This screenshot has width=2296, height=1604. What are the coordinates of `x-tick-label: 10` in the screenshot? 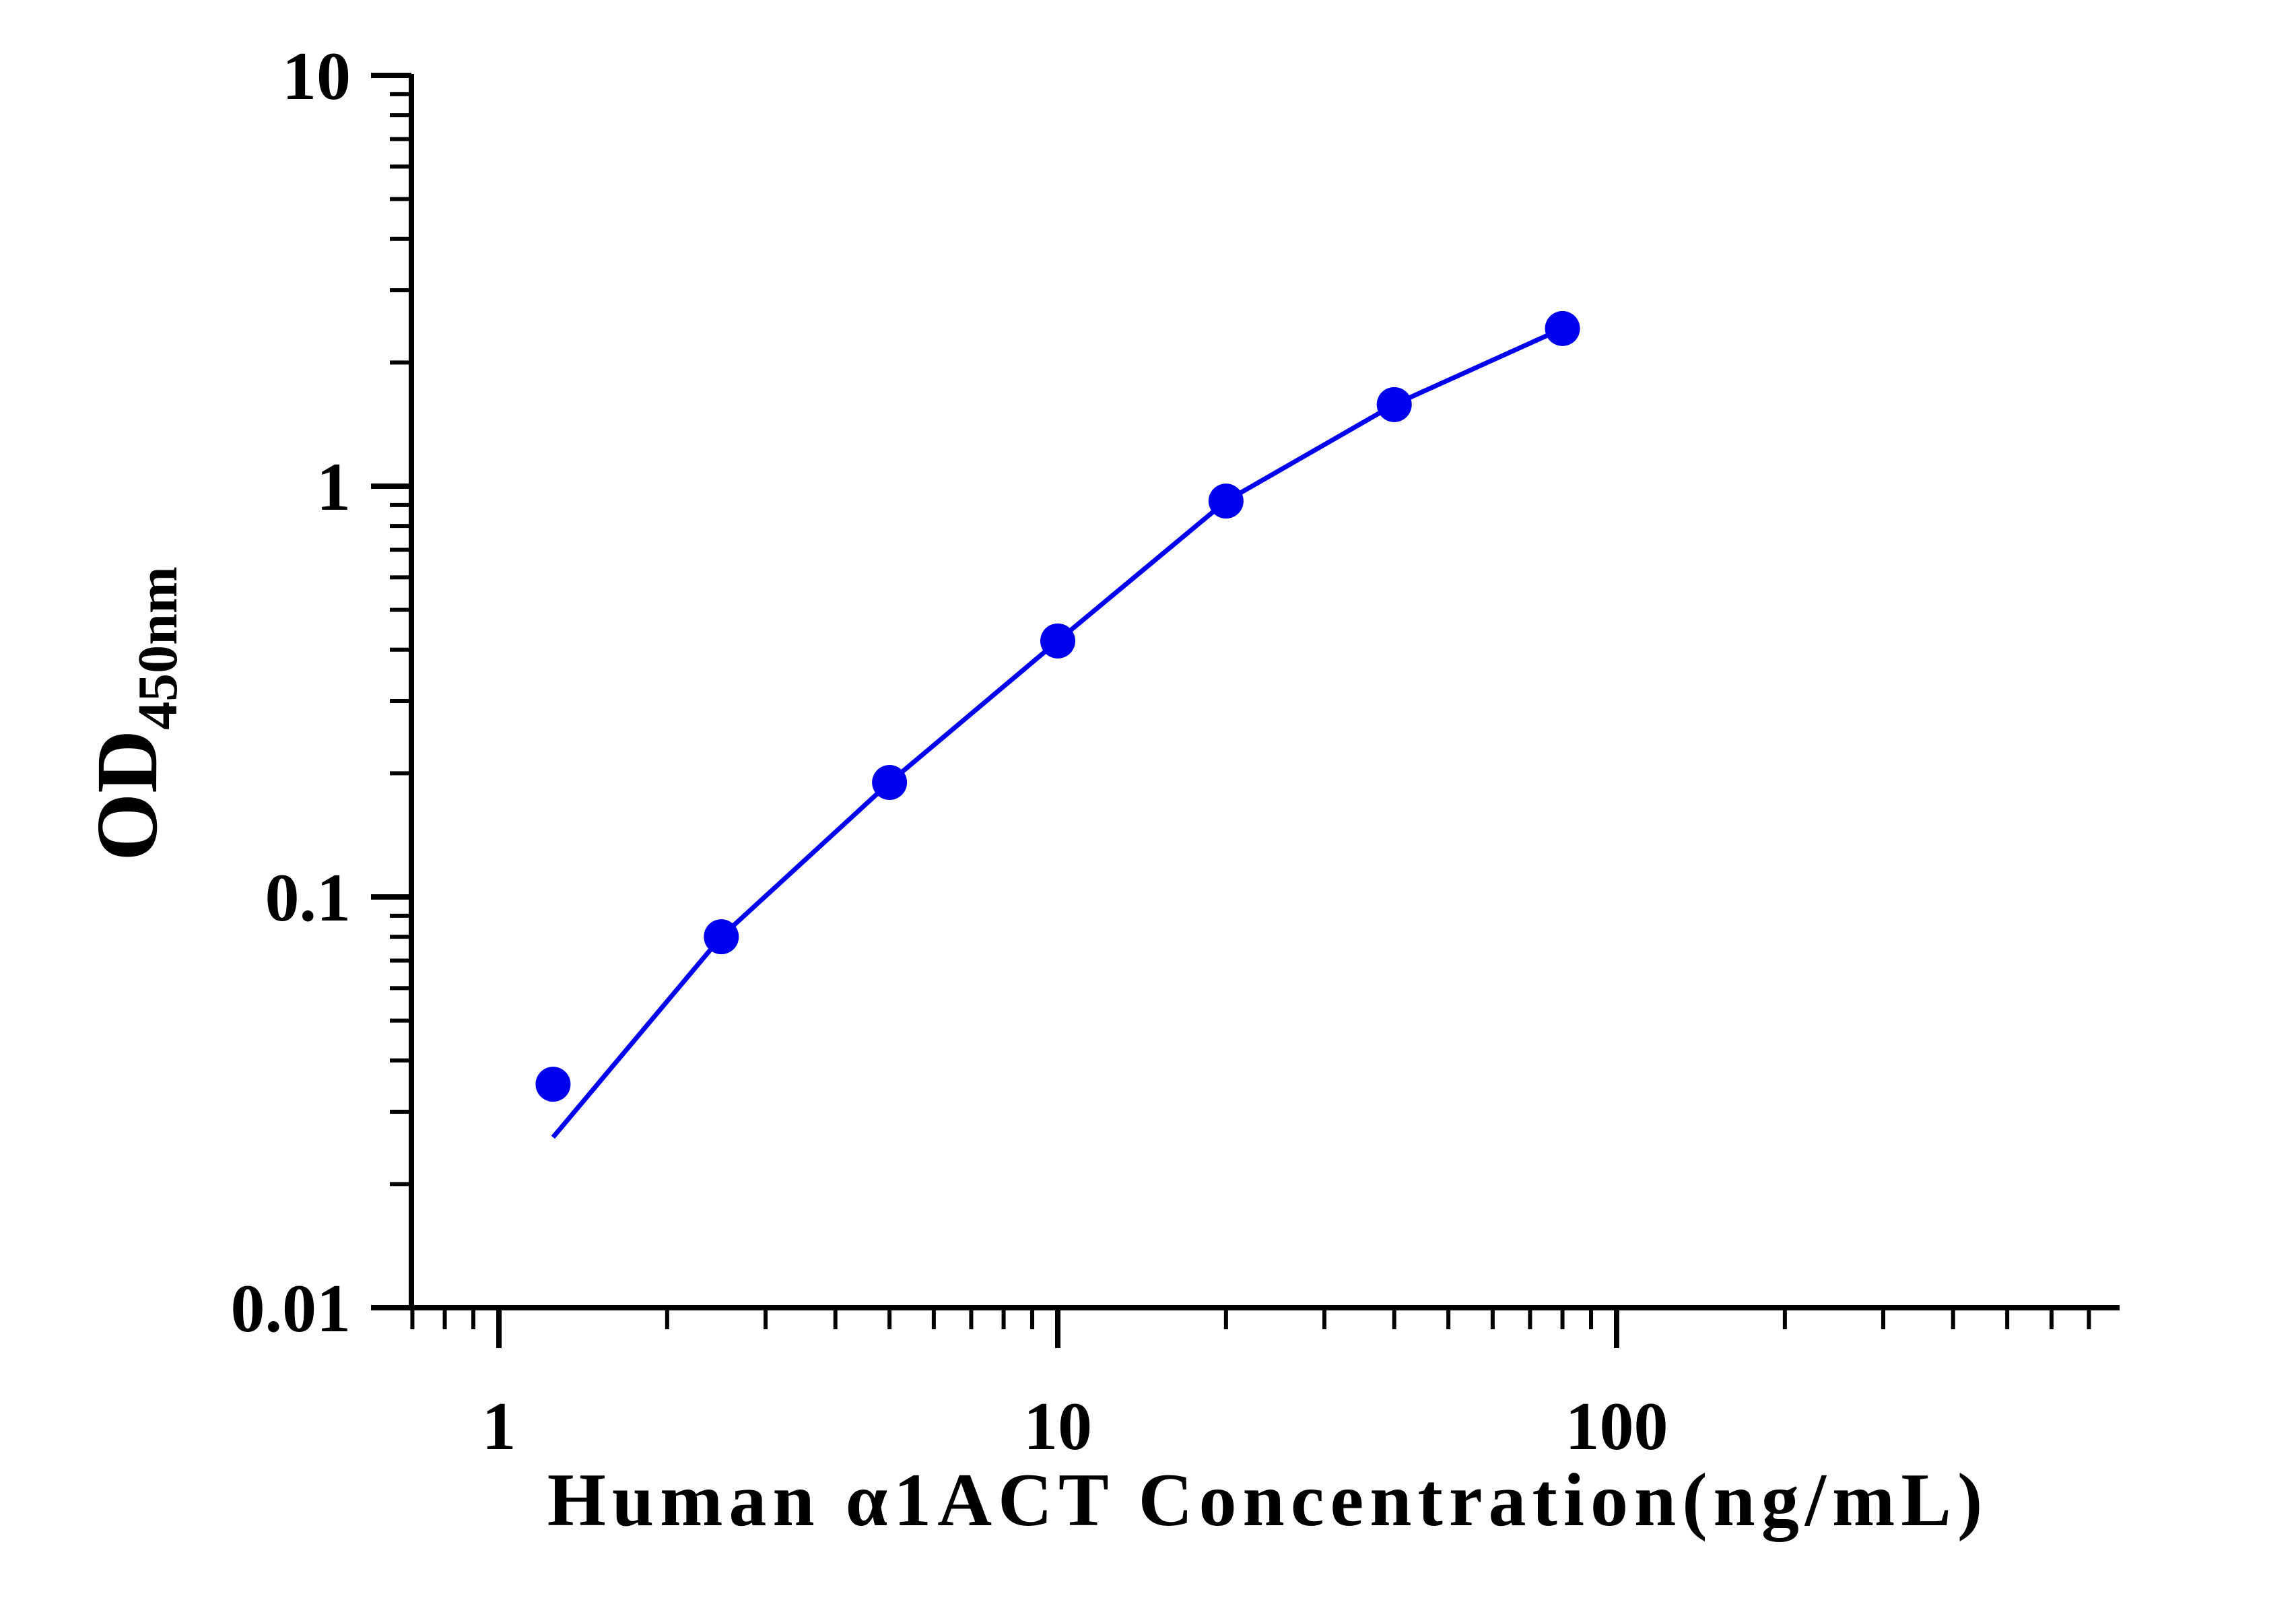 It's located at (1057, 1427).